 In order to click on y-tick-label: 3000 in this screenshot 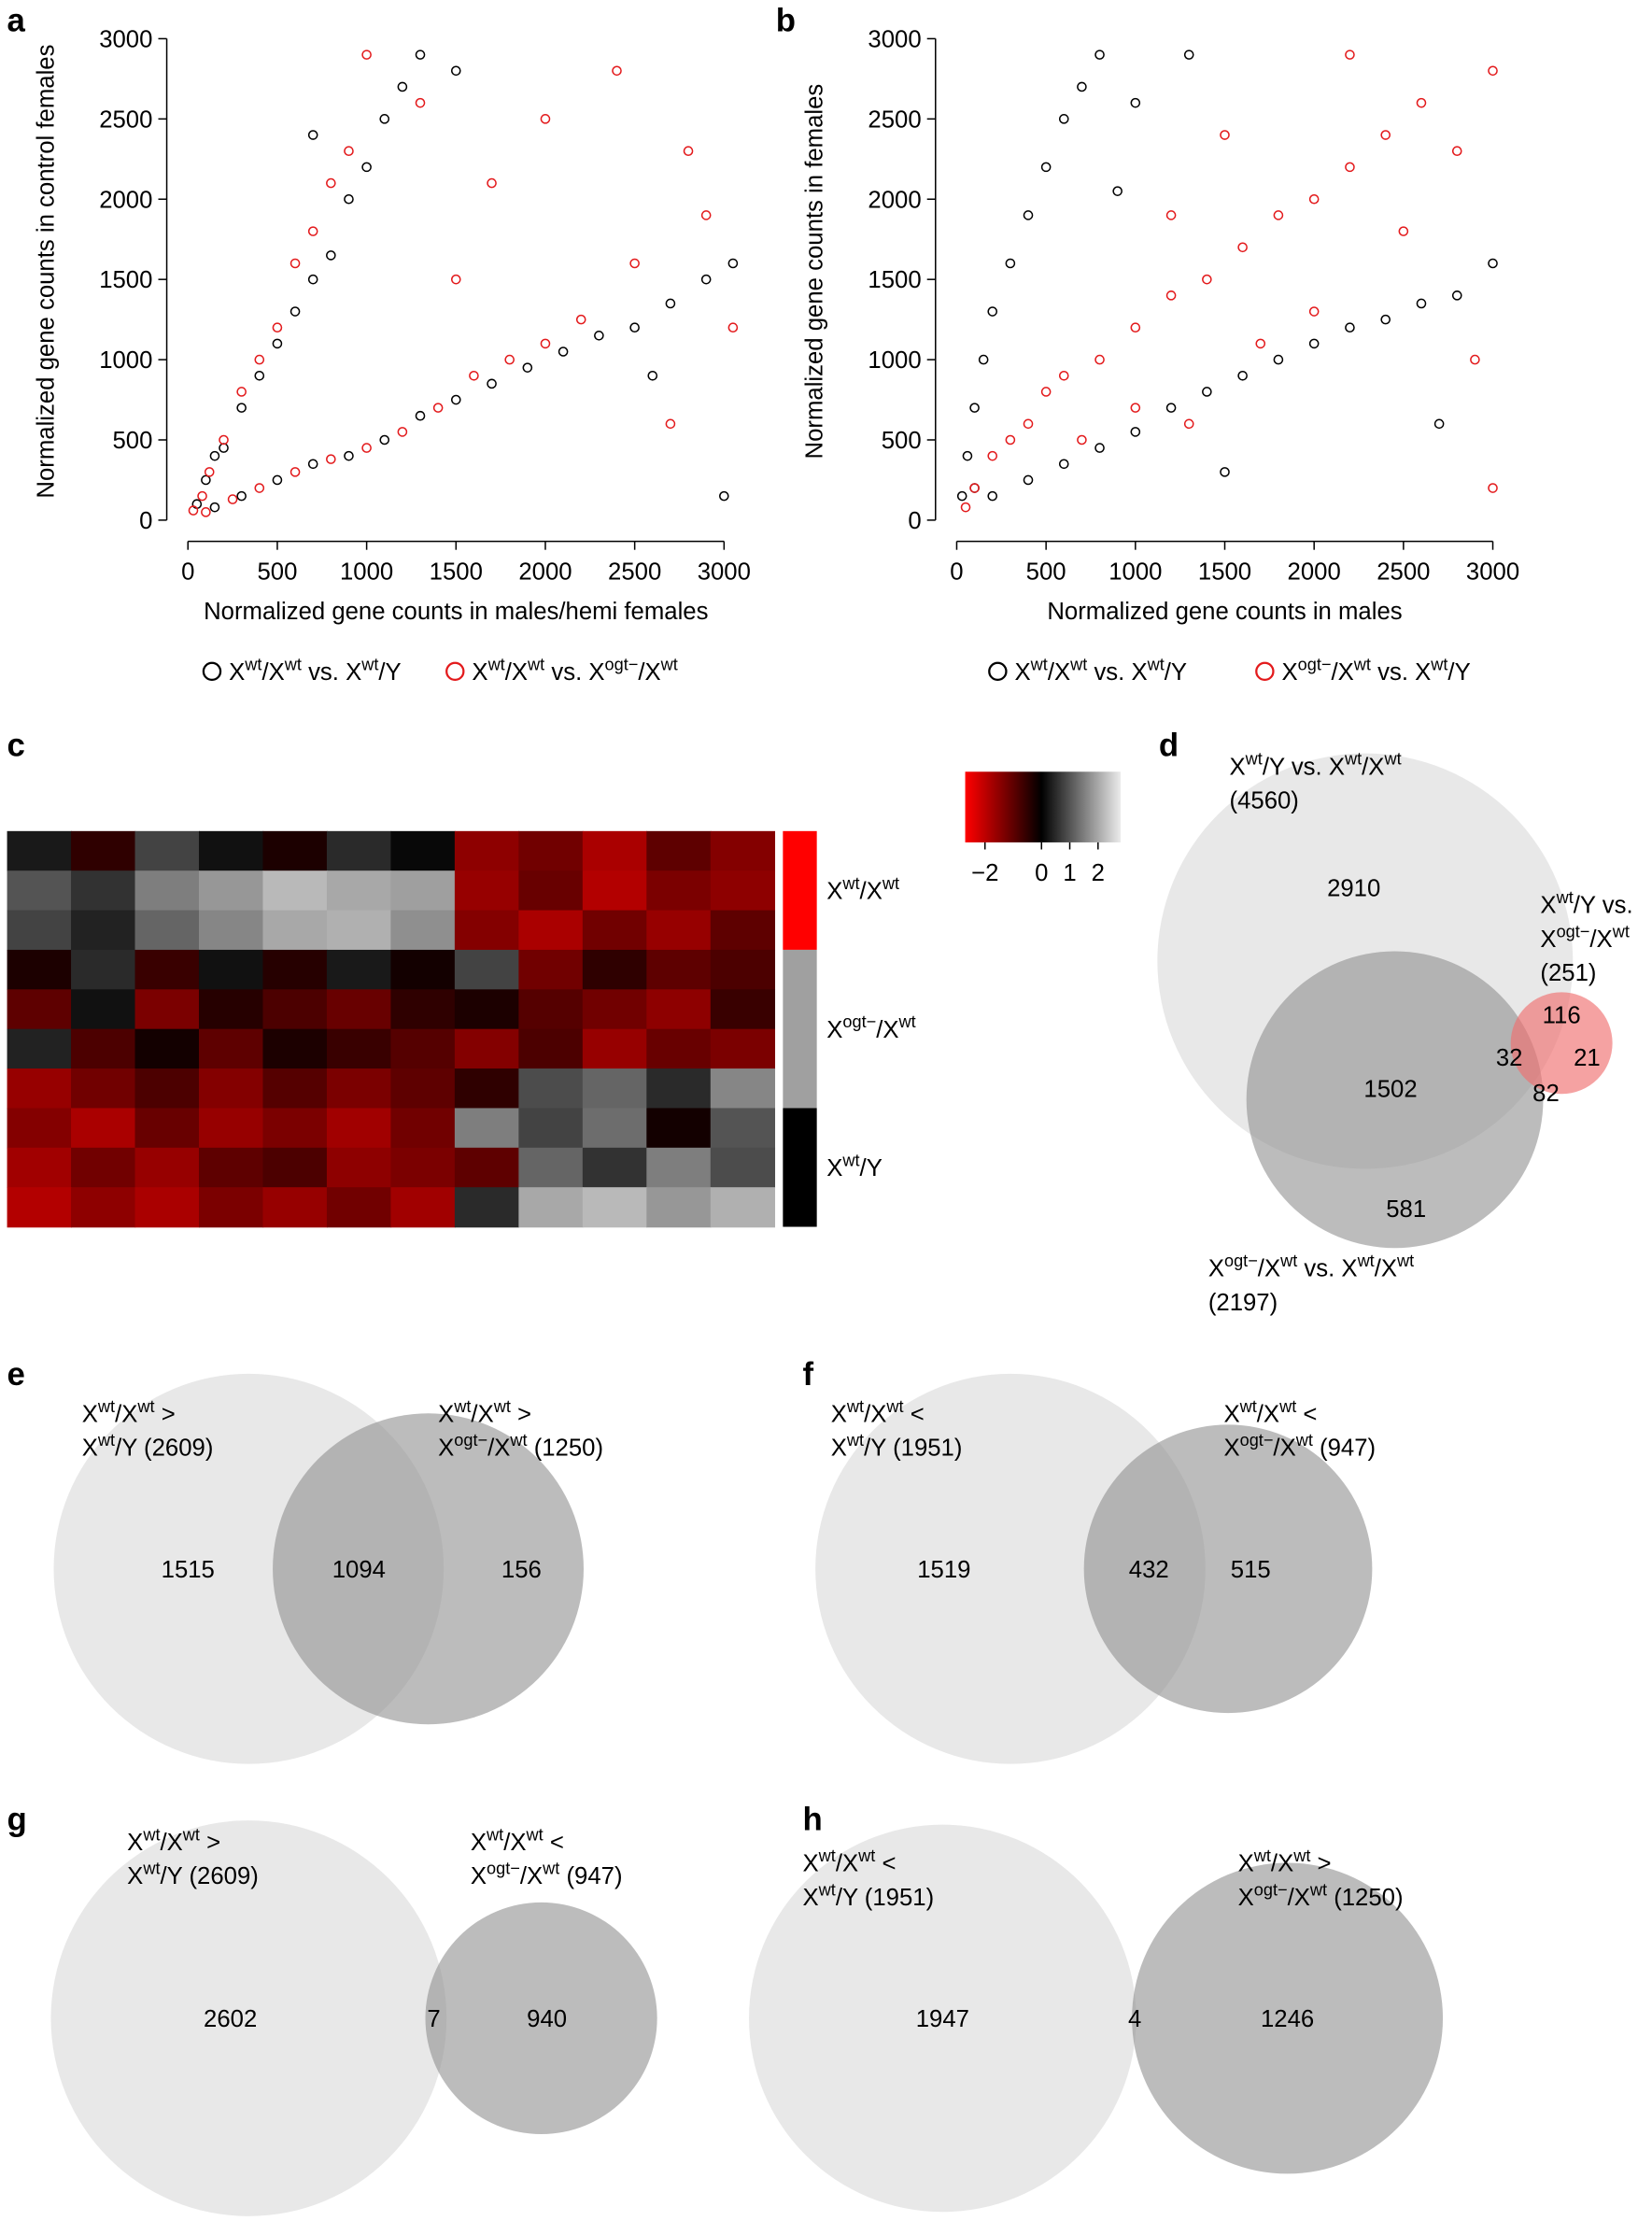, I will do `click(894, 40)`.